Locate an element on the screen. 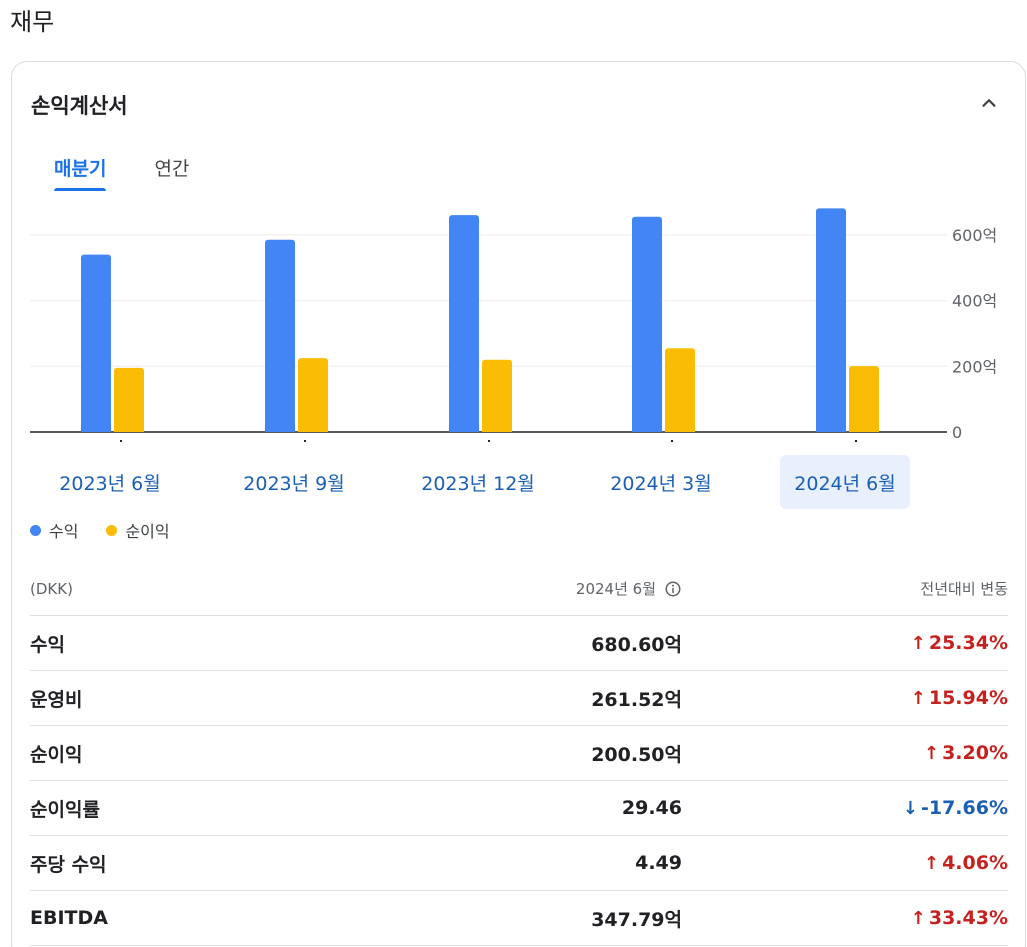 The width and height of the screenshot is (1027, 947). period-header-label: 2024년 6월 is located at coordinates (615, 589).